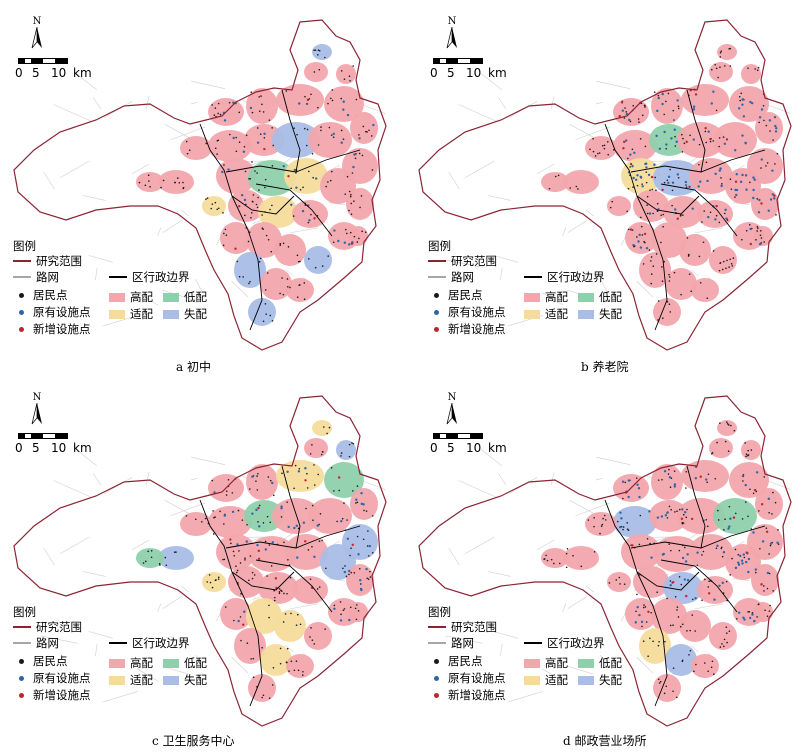 This screenshot has height=752, width=809. I want to click on legend-district-boundary: 区行政边界, so click(161, 277).